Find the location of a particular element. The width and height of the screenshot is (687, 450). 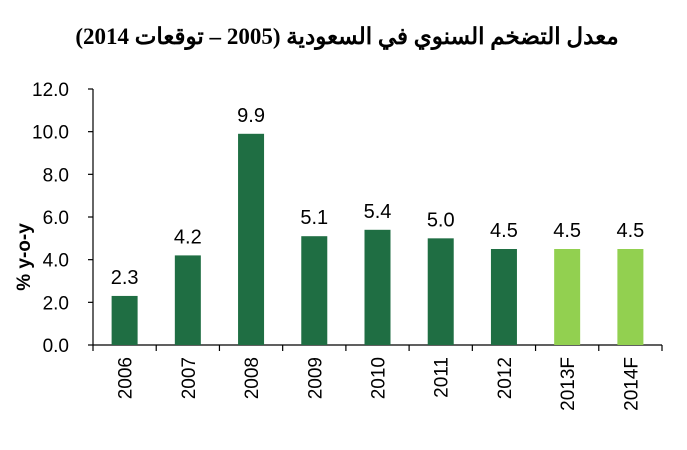

data-label-2011: 5.0 is located at coordinates (441, 220).